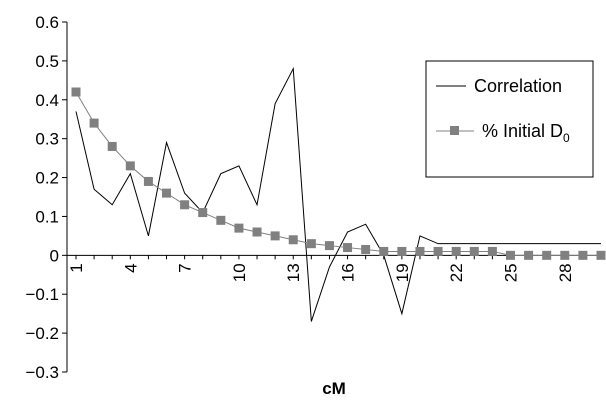 The height and width of the screenshot is (400, 606). I want to click on legend-box, so click(509, 119).